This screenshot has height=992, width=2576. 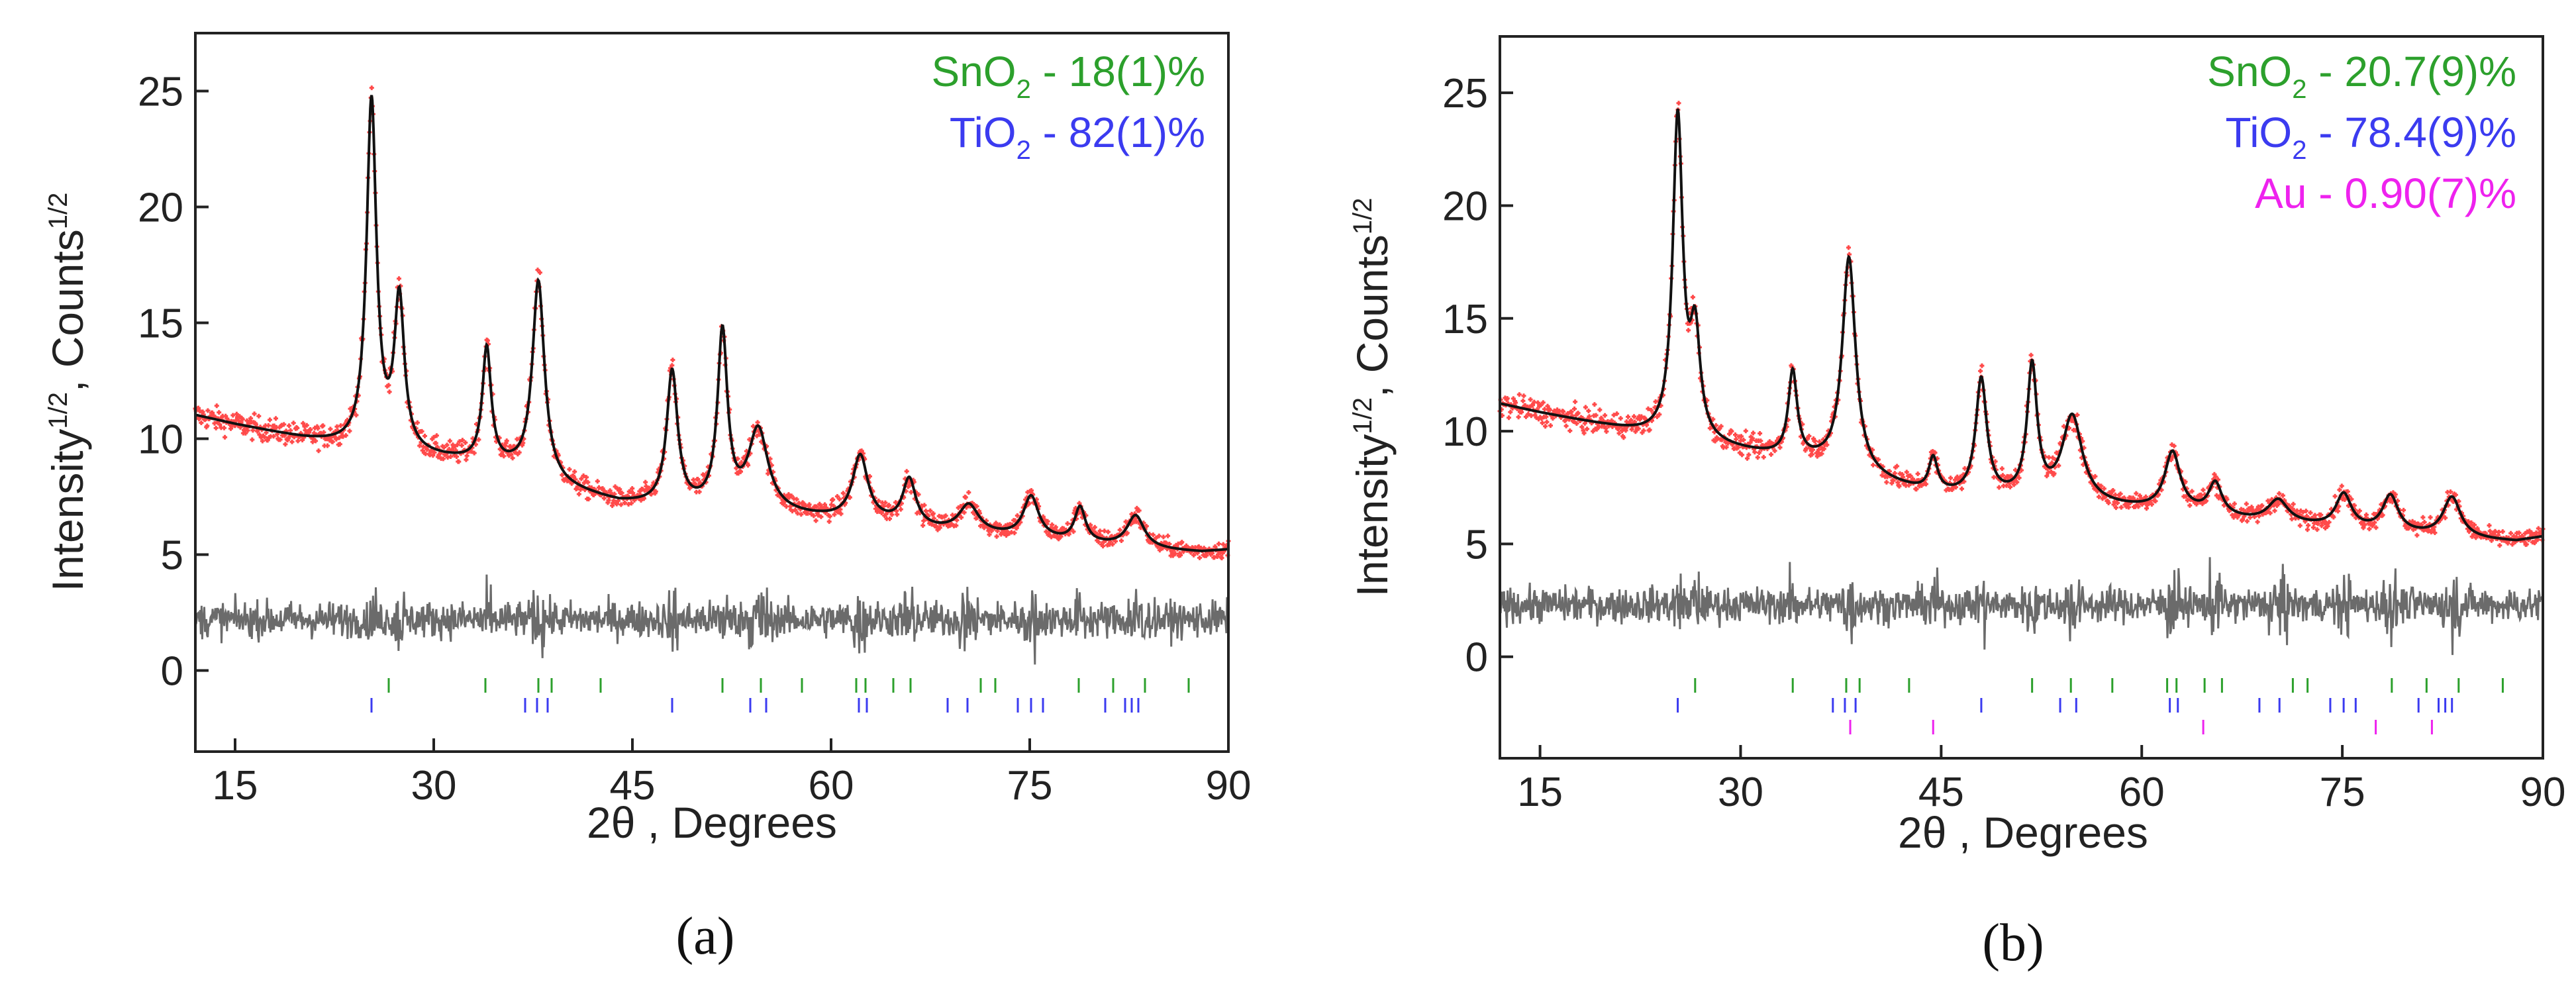 I want to click on panel-b-y-axis: 0 5 10 15 20 25, so click(x=1477, y=376).